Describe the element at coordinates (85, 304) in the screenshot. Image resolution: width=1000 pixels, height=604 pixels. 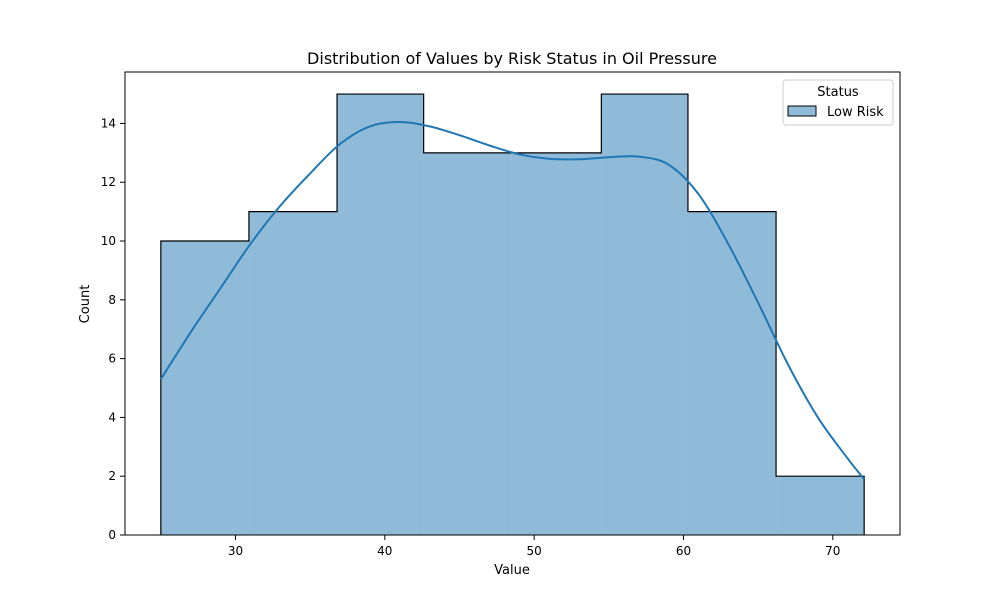
I see `y-axis-label: Count` at that location.